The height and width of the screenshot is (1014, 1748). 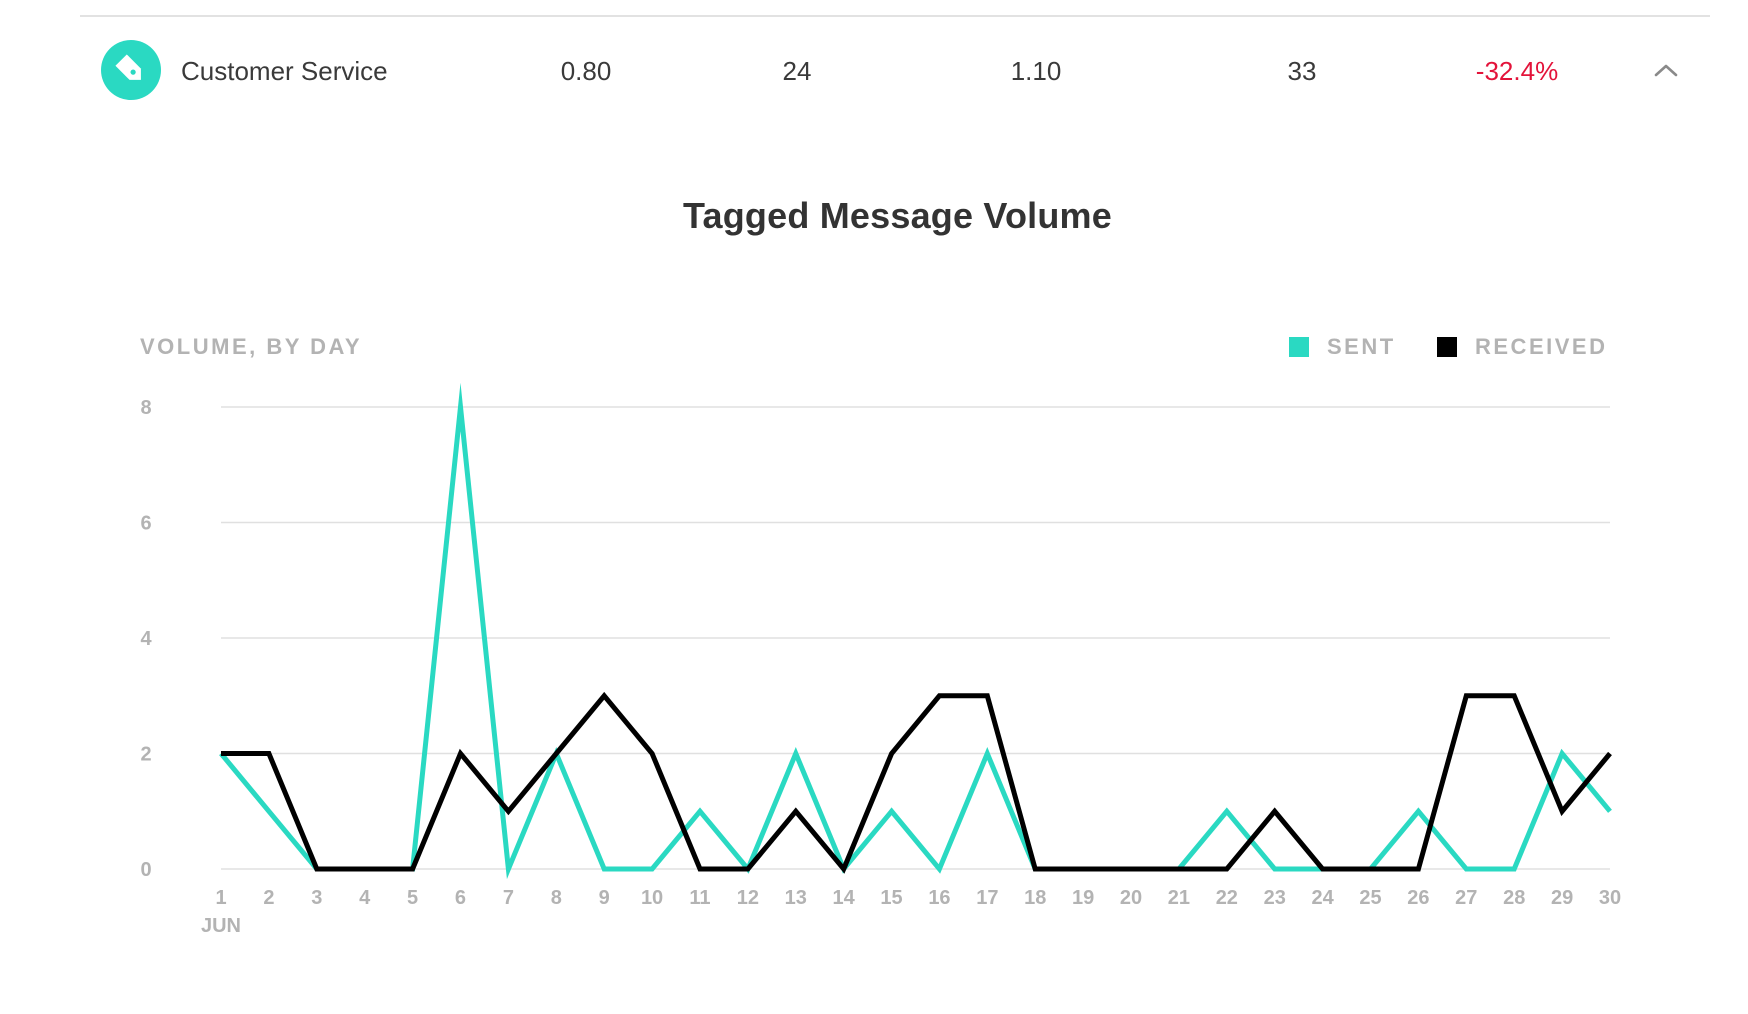 What do you see at coordinates (284, 71) in the screenshot?
I see `tag-name: Customer Service` at bounding box center [284, 71].